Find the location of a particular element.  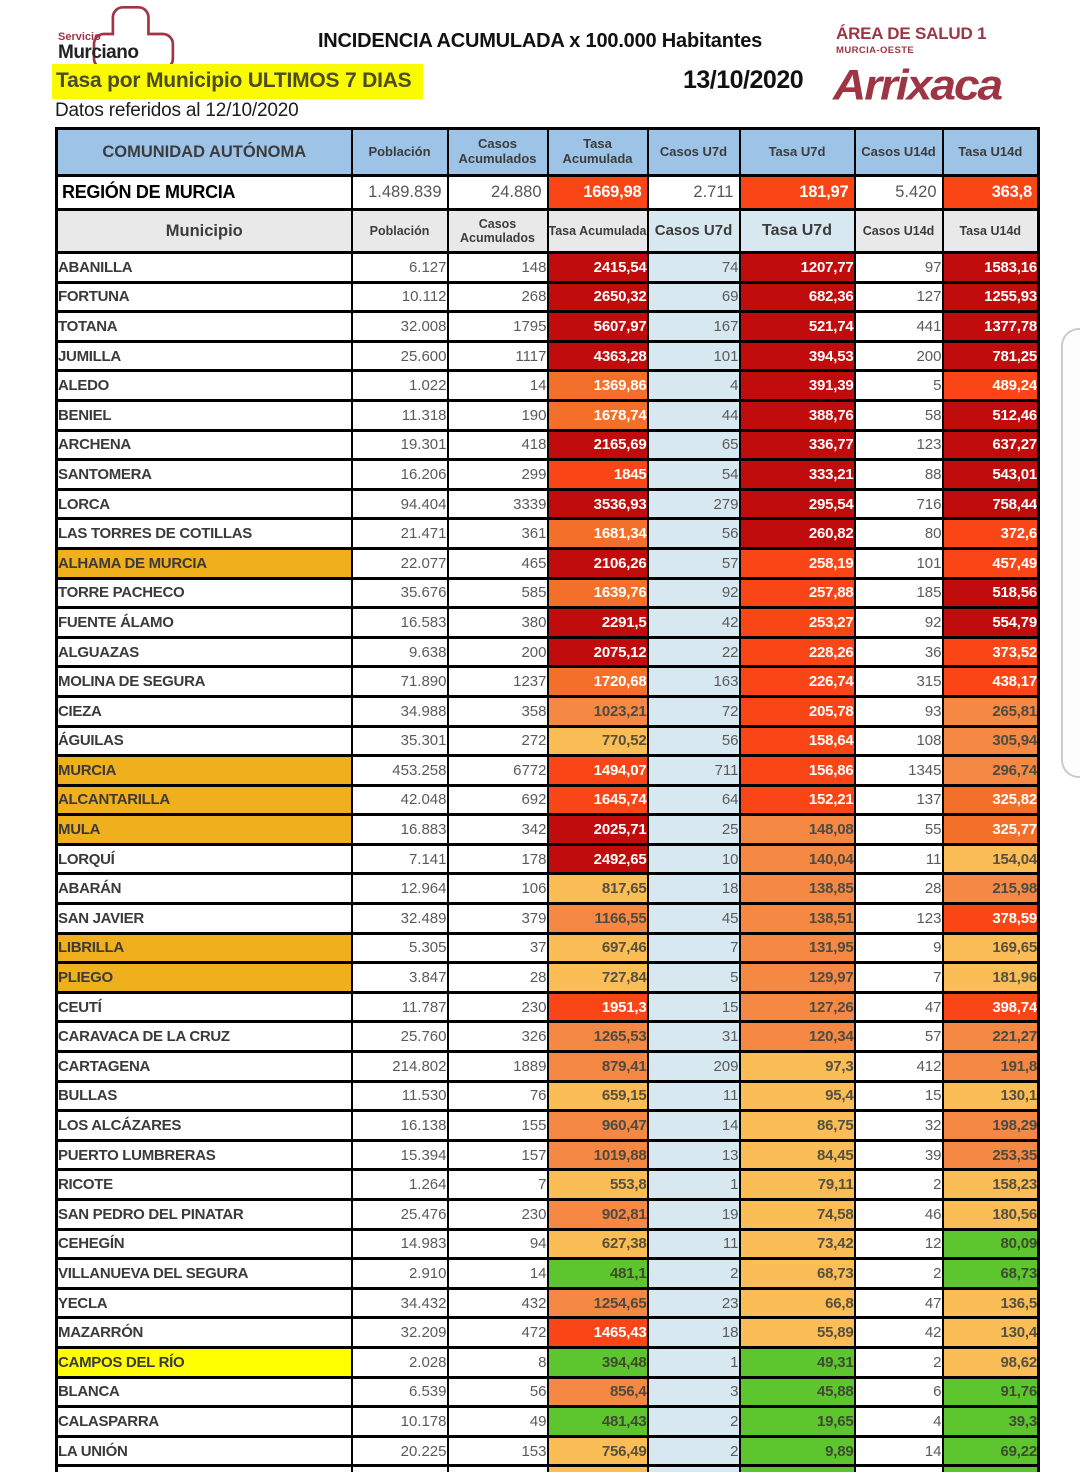

casos-acumulados-cell: 153 is located at coordinates (497, 1450).